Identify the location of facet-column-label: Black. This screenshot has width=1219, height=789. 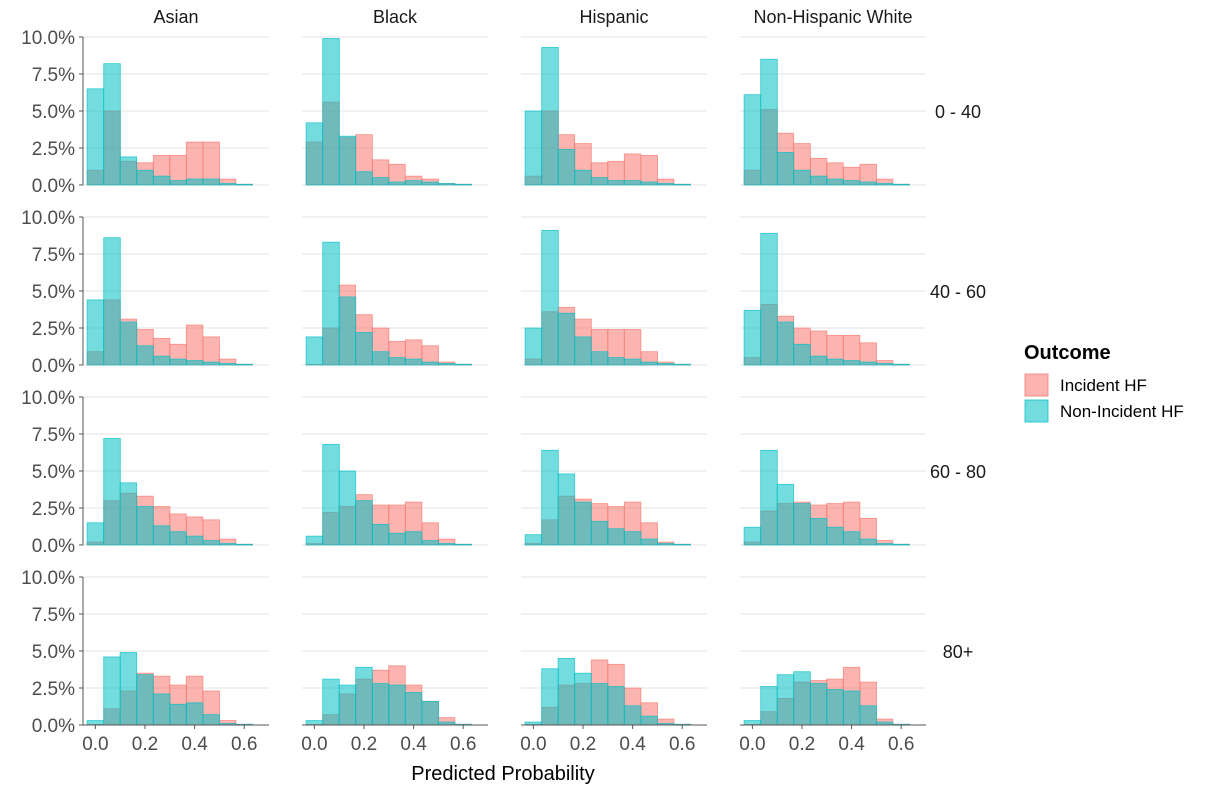
(395, 17).